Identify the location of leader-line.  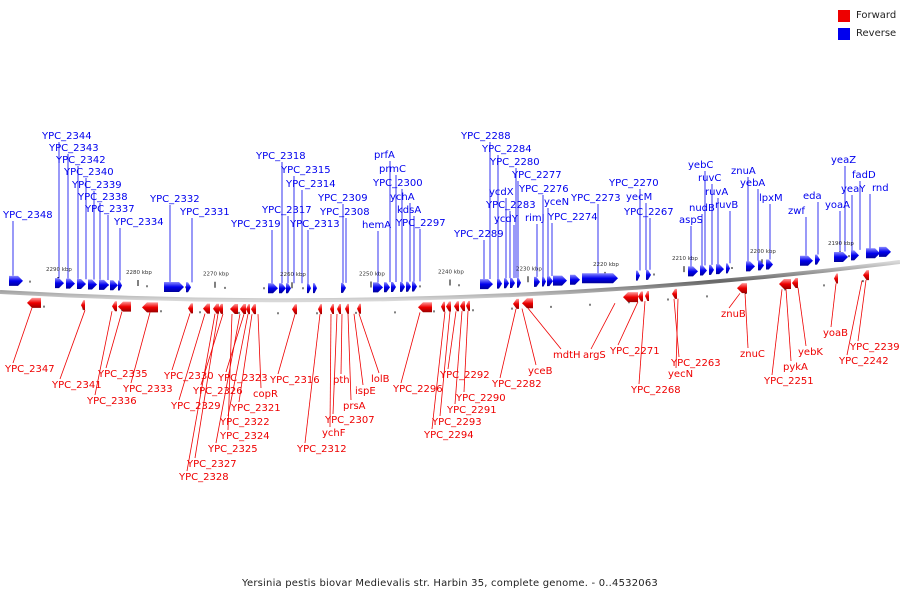
(72, 345).